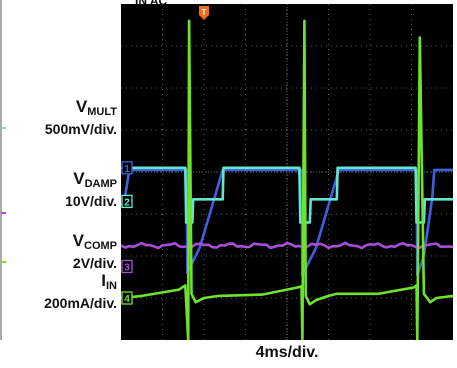 The height and width of the screenshot is (368, 457). Describe the element at coordinates (91, 189) in the screenshot. I see `vdamp-label: VDAMP 10V/div.` at that location.